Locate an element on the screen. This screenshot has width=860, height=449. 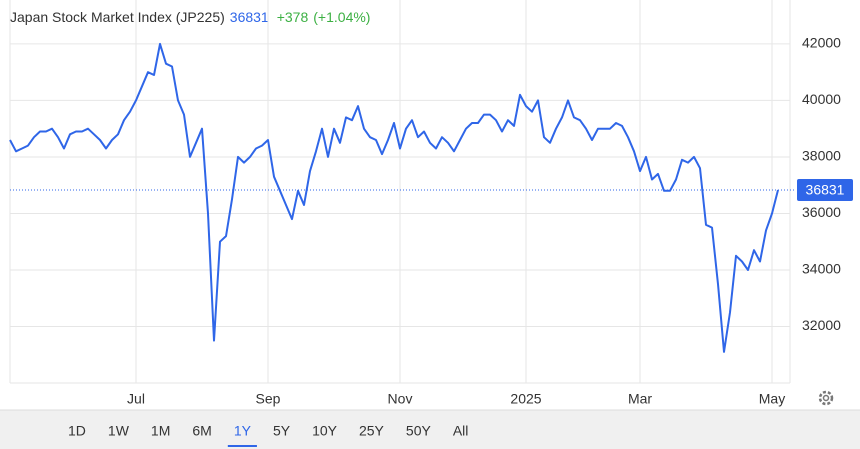
change-percent: (+1.04%) is located at coordinates (341, 17).